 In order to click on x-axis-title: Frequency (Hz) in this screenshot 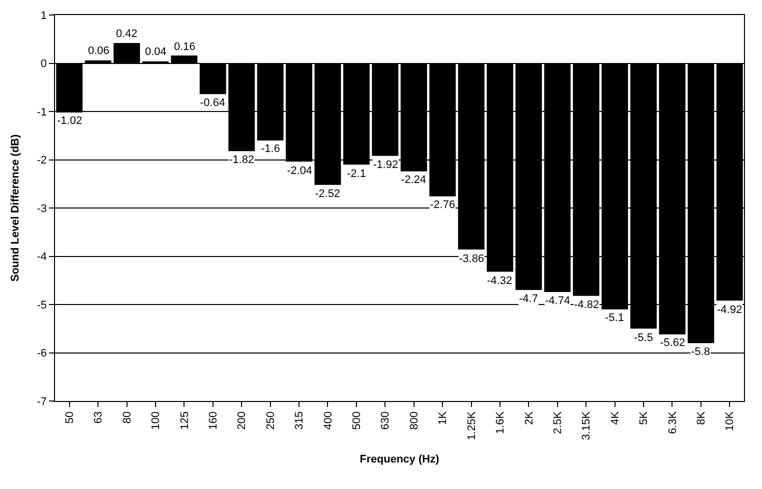, I will do `click(400, 459)`.